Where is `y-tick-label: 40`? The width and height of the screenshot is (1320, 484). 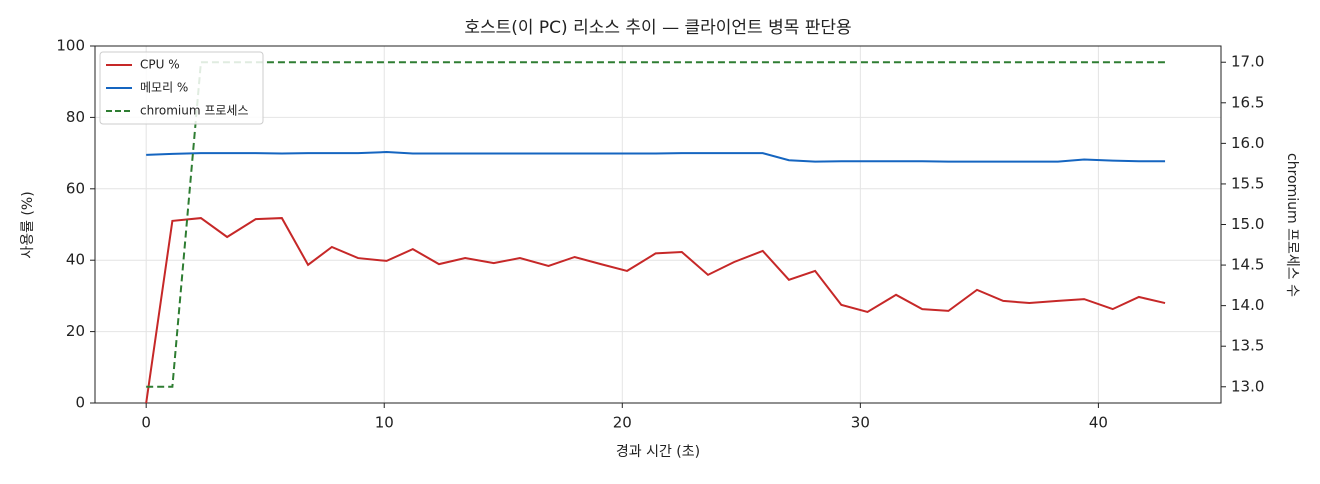
y-tick-label: 40 is located at coordinates (75, 260).